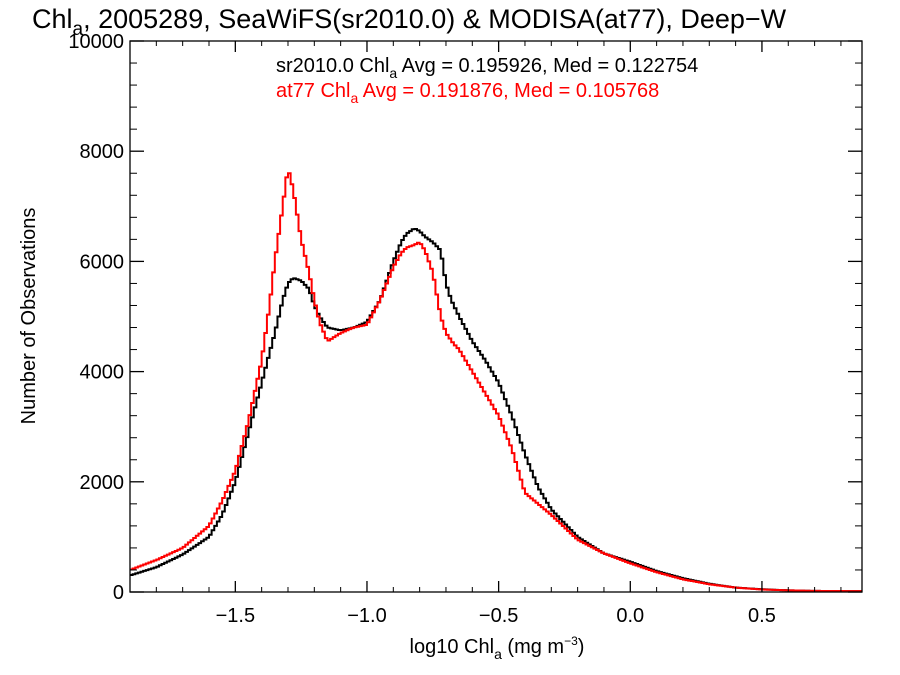 The width and height of the screenshot is (900, 675). Describe the element at coordinates (102, 262) in the screenshot. I see `y-tick-label: 6000` at that location.